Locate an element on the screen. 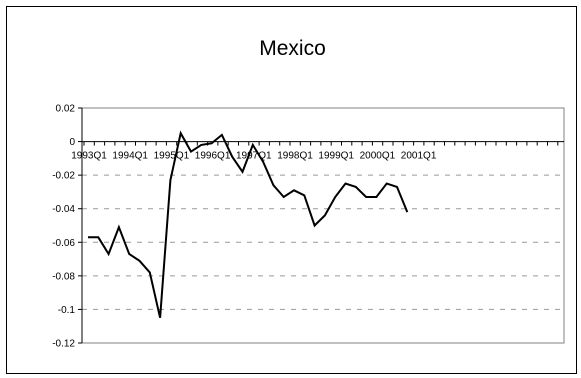  y-tick-label: -0.08 is located at coordinates (63, 276).